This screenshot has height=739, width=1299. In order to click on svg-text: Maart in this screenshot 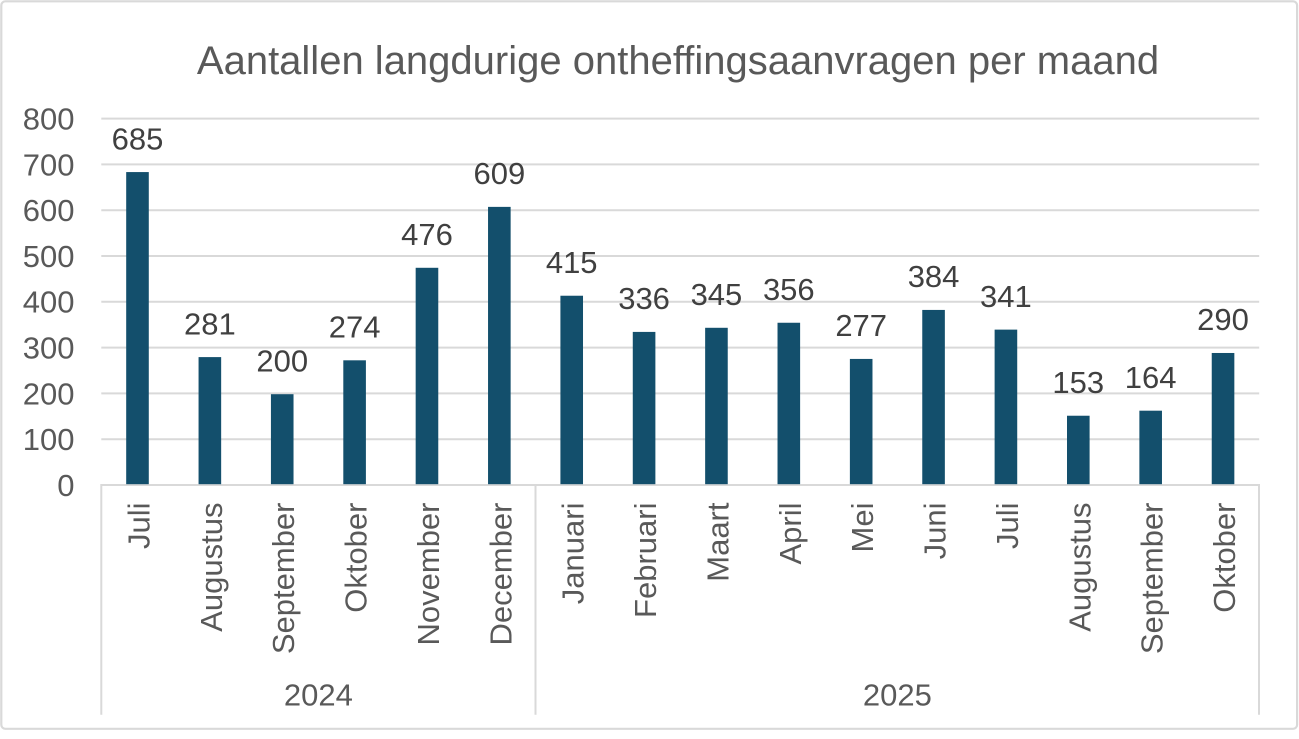, I will do `click(717, 542)`.